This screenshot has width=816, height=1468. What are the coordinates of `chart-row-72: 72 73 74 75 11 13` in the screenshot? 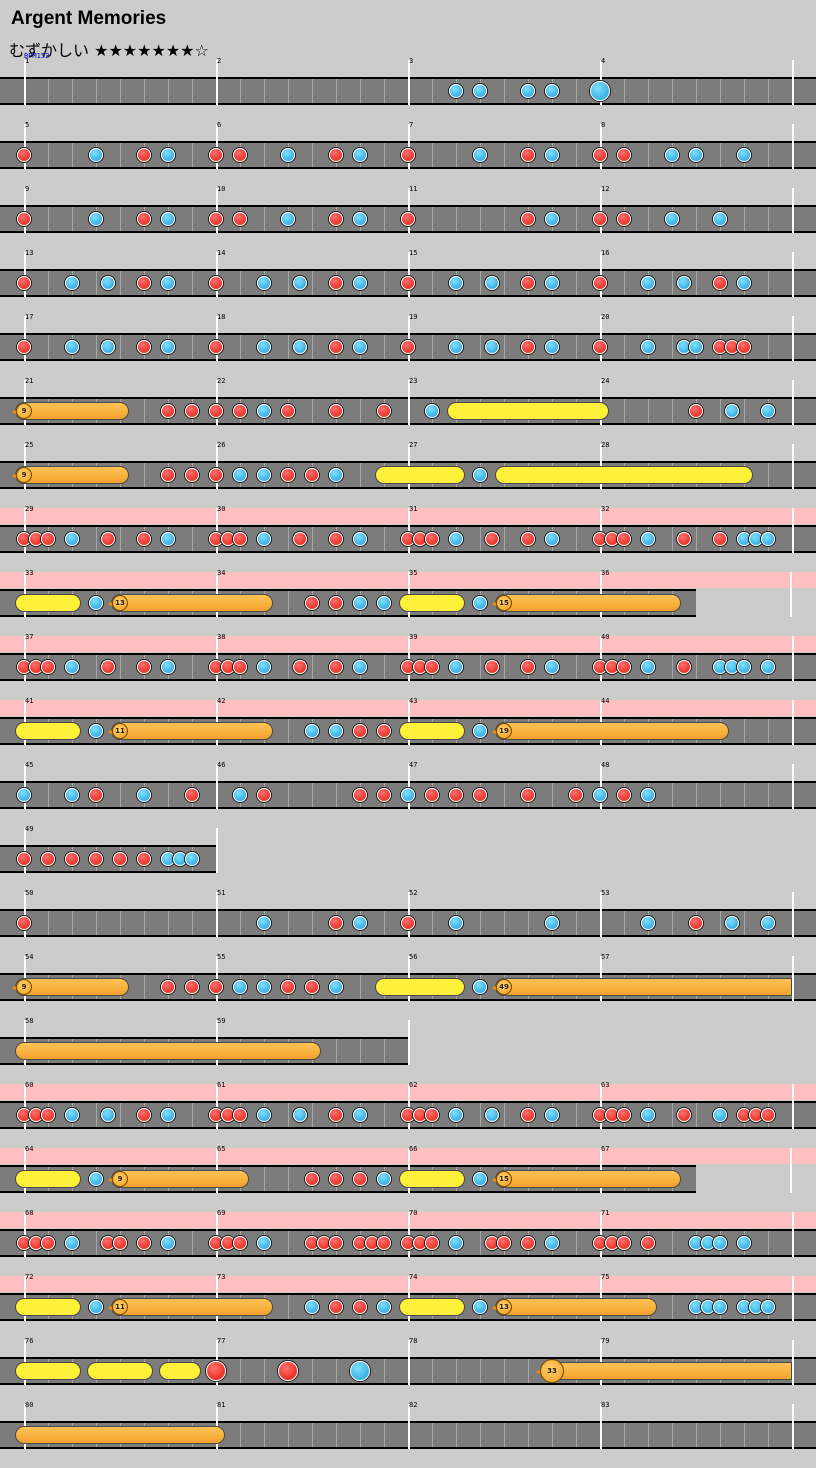 It's located at (408, 1306).